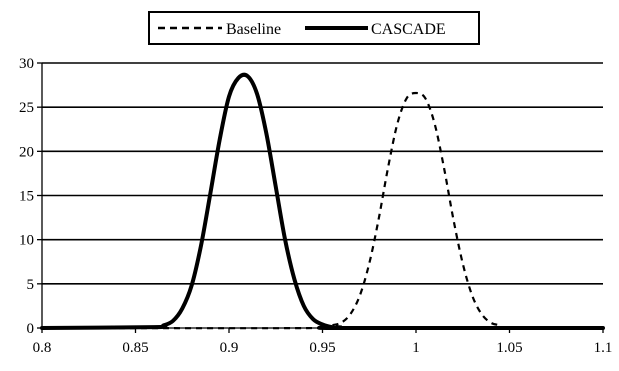  What do you see at coordinates (26, 108) in the screenshot?
I see `y-tick-label: 25` at bounding box center [26, 108].